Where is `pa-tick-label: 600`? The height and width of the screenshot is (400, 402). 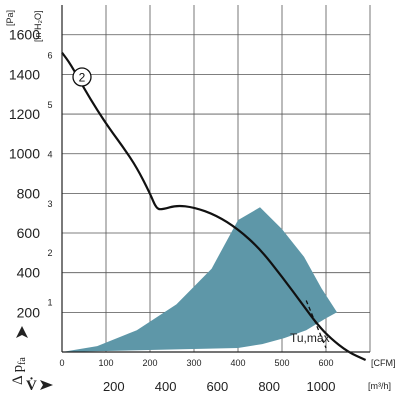
pa-tick-label: 600 is located at coordinates (29, 233).